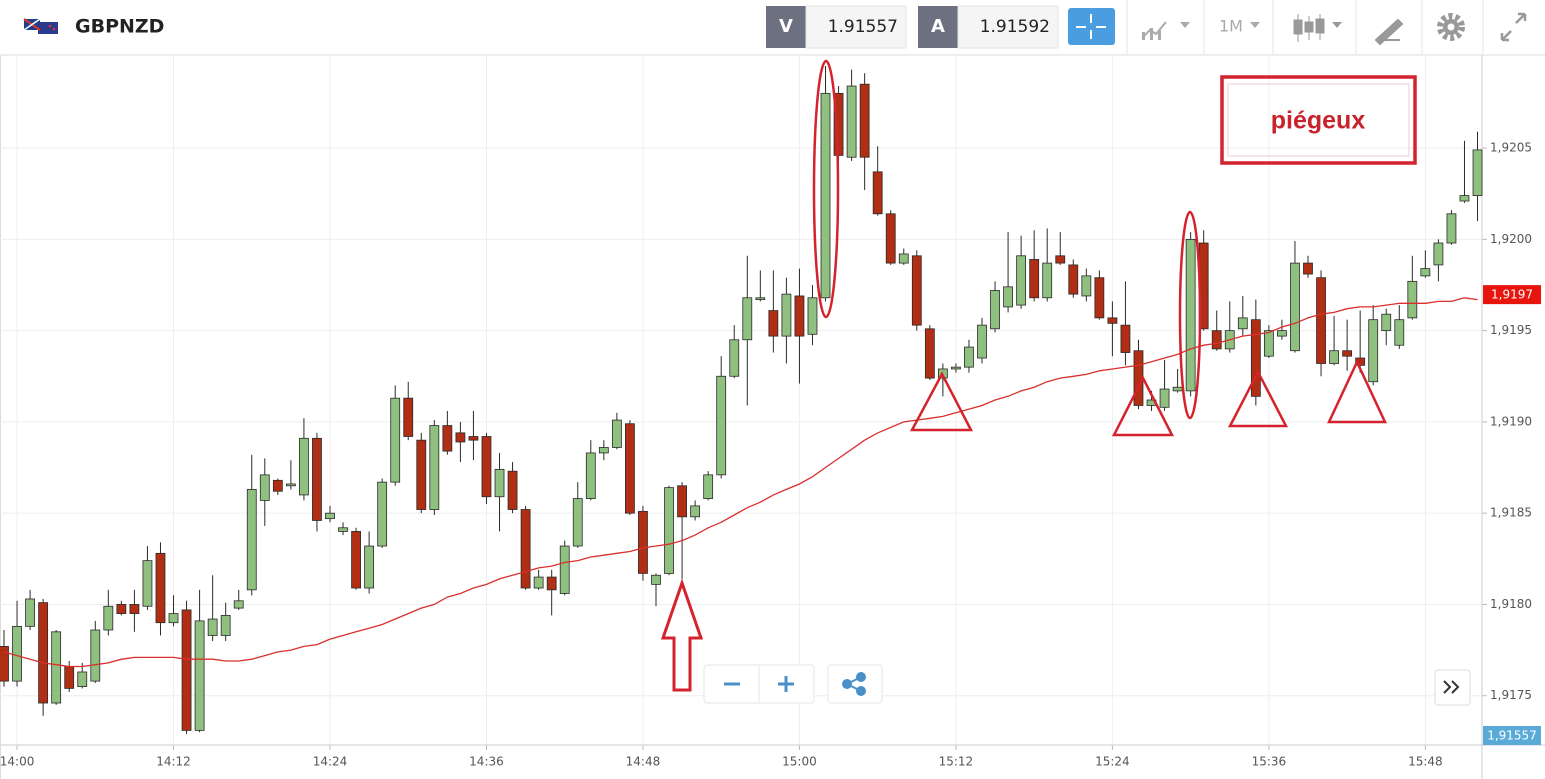 The image size is (1545, 779). Describe the element at coordinates (1511, 421) in the screenshot. I see `y-tick-label: 1,9190` at that location.